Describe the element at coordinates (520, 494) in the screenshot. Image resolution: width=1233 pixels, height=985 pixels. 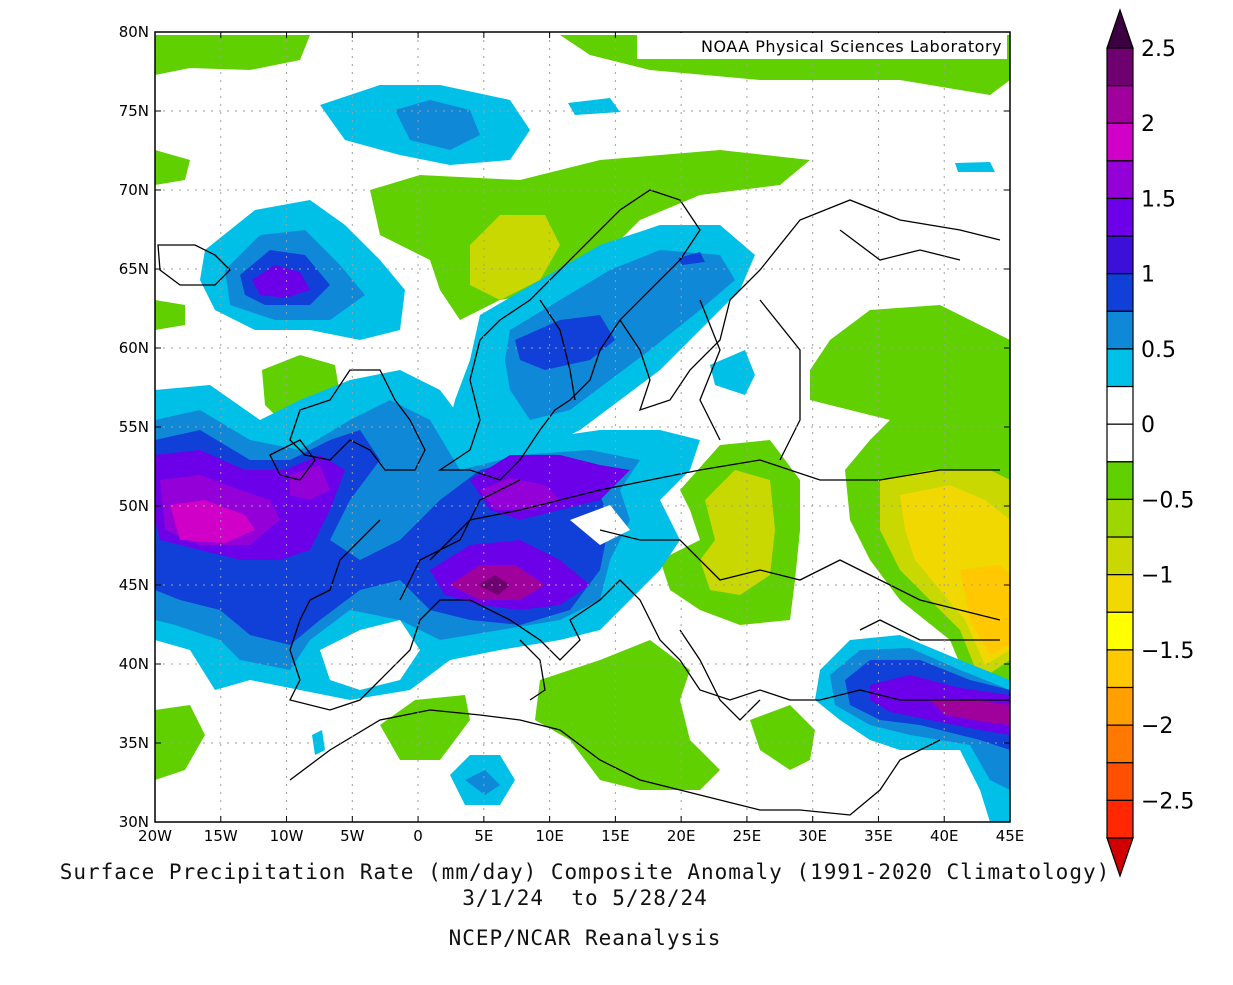
I see `central-europe-wet-peak` at that location.